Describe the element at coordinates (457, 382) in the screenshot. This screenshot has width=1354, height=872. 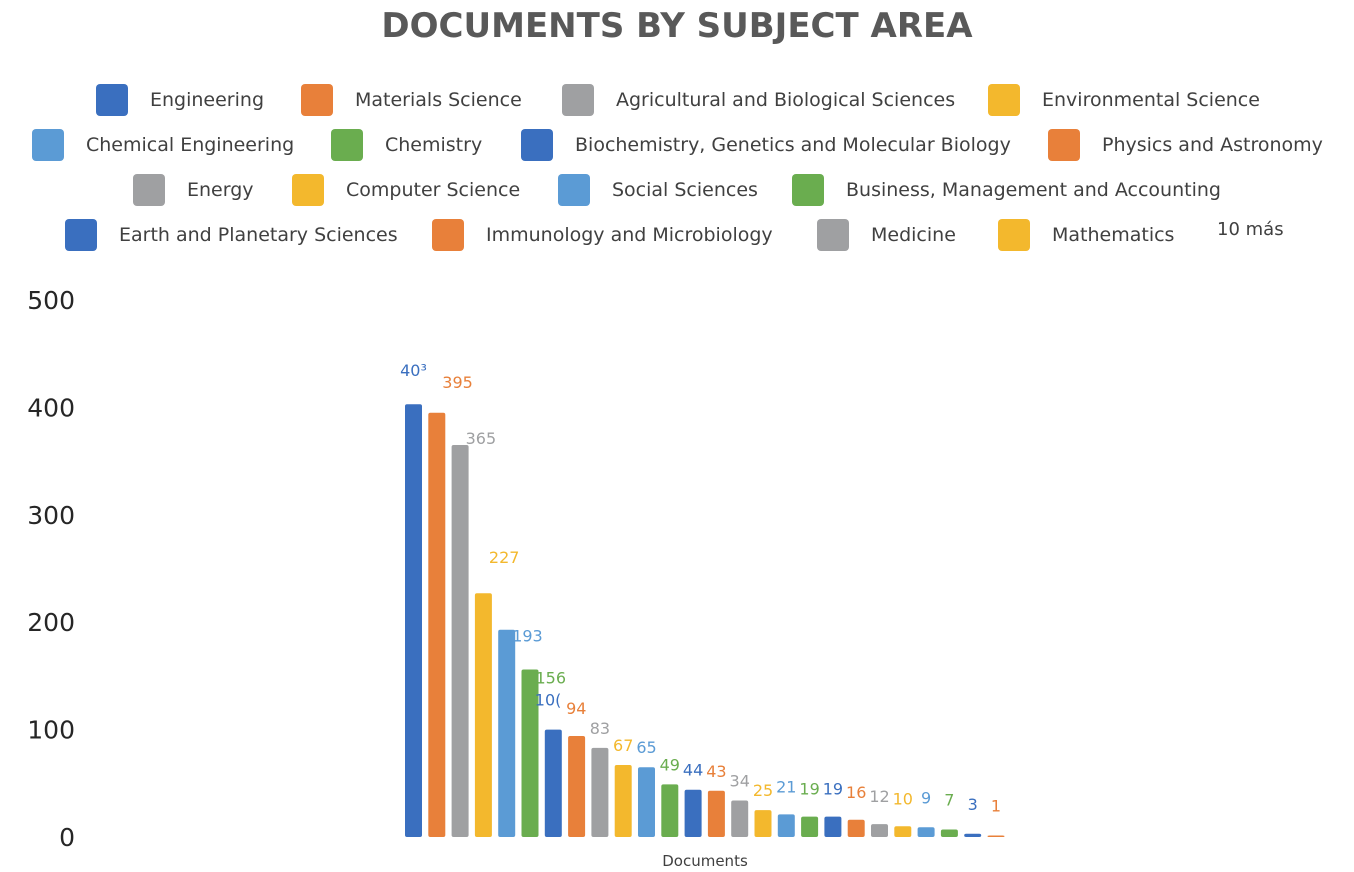
I see `data-label: 395` at that location.